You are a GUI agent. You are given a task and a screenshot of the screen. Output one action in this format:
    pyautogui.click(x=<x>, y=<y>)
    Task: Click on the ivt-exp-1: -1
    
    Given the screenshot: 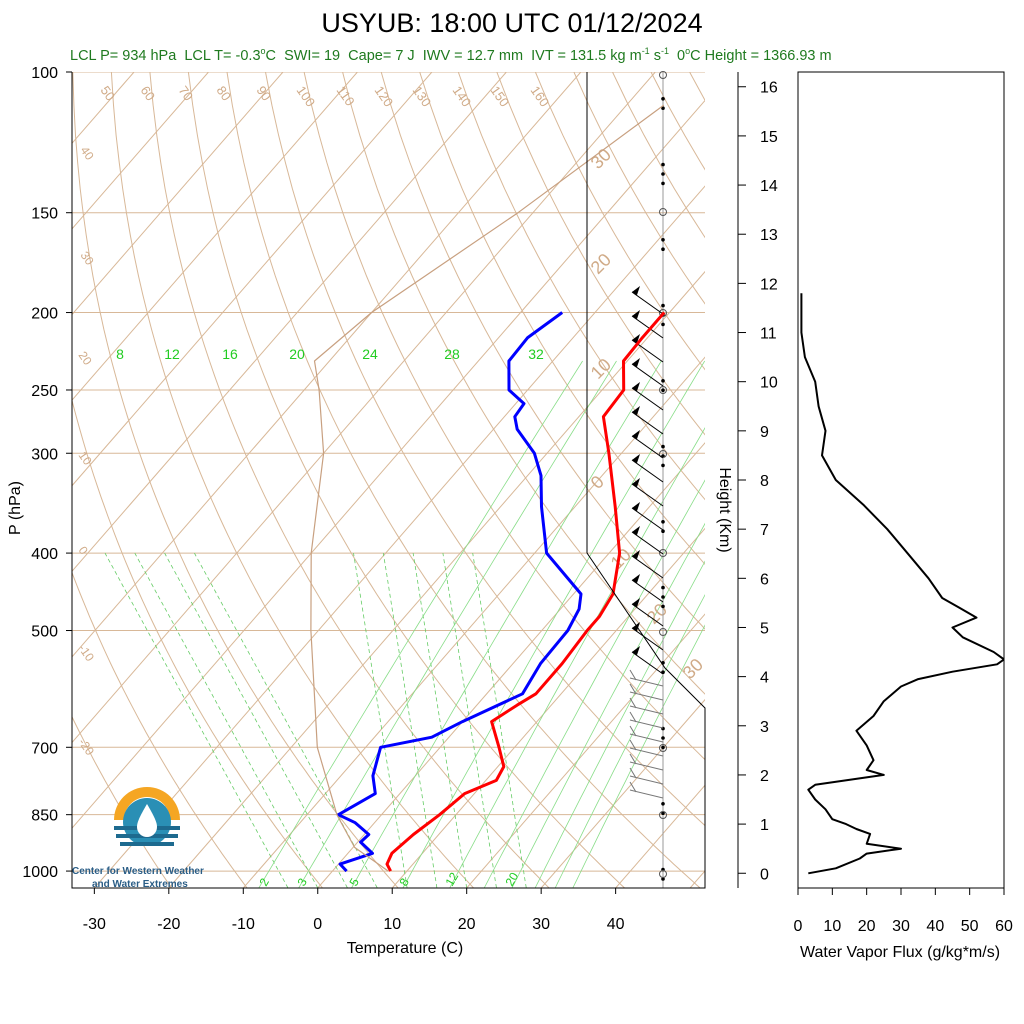 What is the action you would take?
    pyautogui.click(x=645, y=51)
    